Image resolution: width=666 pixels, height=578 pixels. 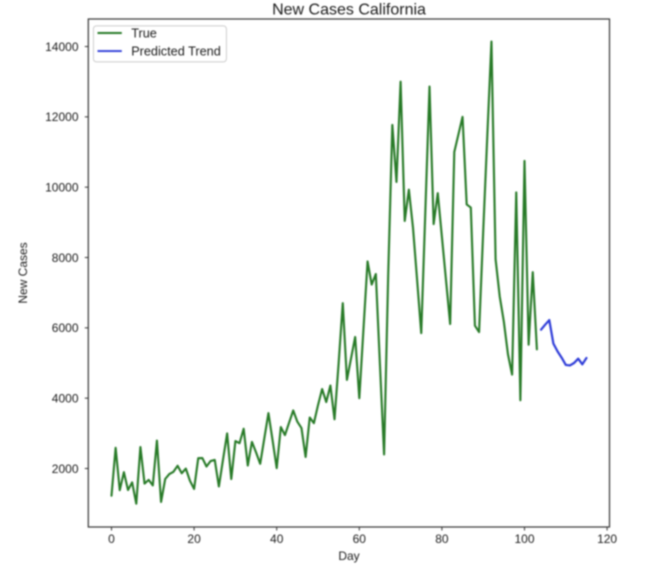 What do you see at coordinates (65, 328) in the screenshot?
I see `svg-text: 6000` at bounding box center [65, 328].